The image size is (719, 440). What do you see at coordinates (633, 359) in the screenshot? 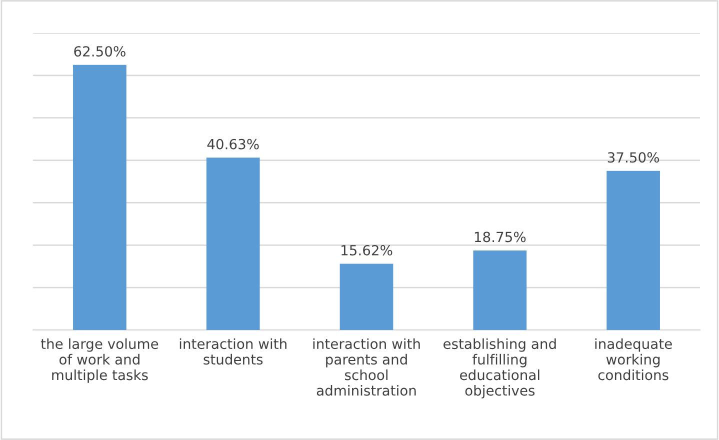
I see `x-tick-label: inadequate working conditions` at bounding box center [633, 359].